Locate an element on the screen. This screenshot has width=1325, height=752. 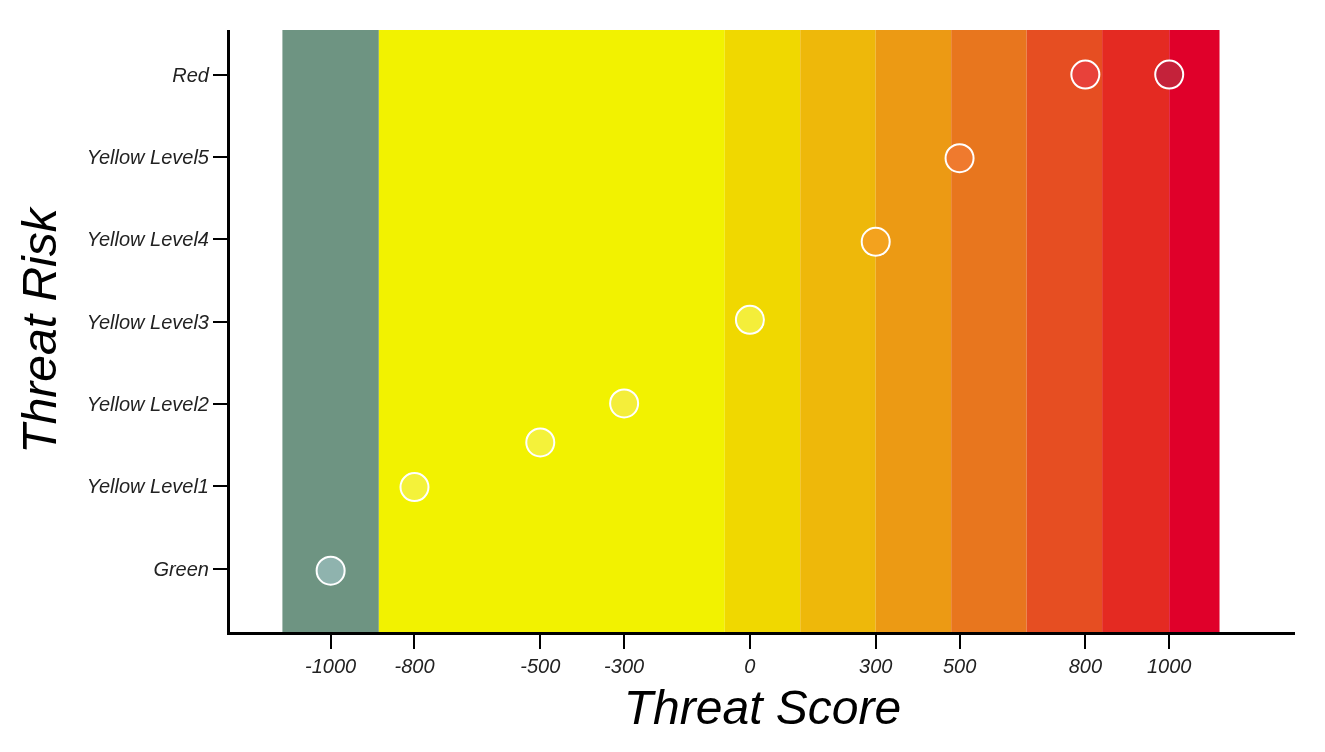
category-label: Yellow Level4 is located at coordinates (147, 239).